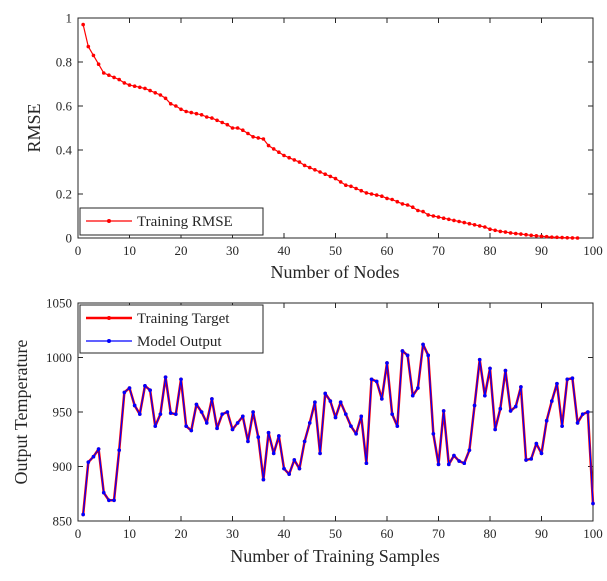 Image resolution: width=607 pixels, height=581 pixels. Describe the element at coordinates (34, 127) in the screenshot. I see `rmse-y-axis-label: RMSE` at that location.